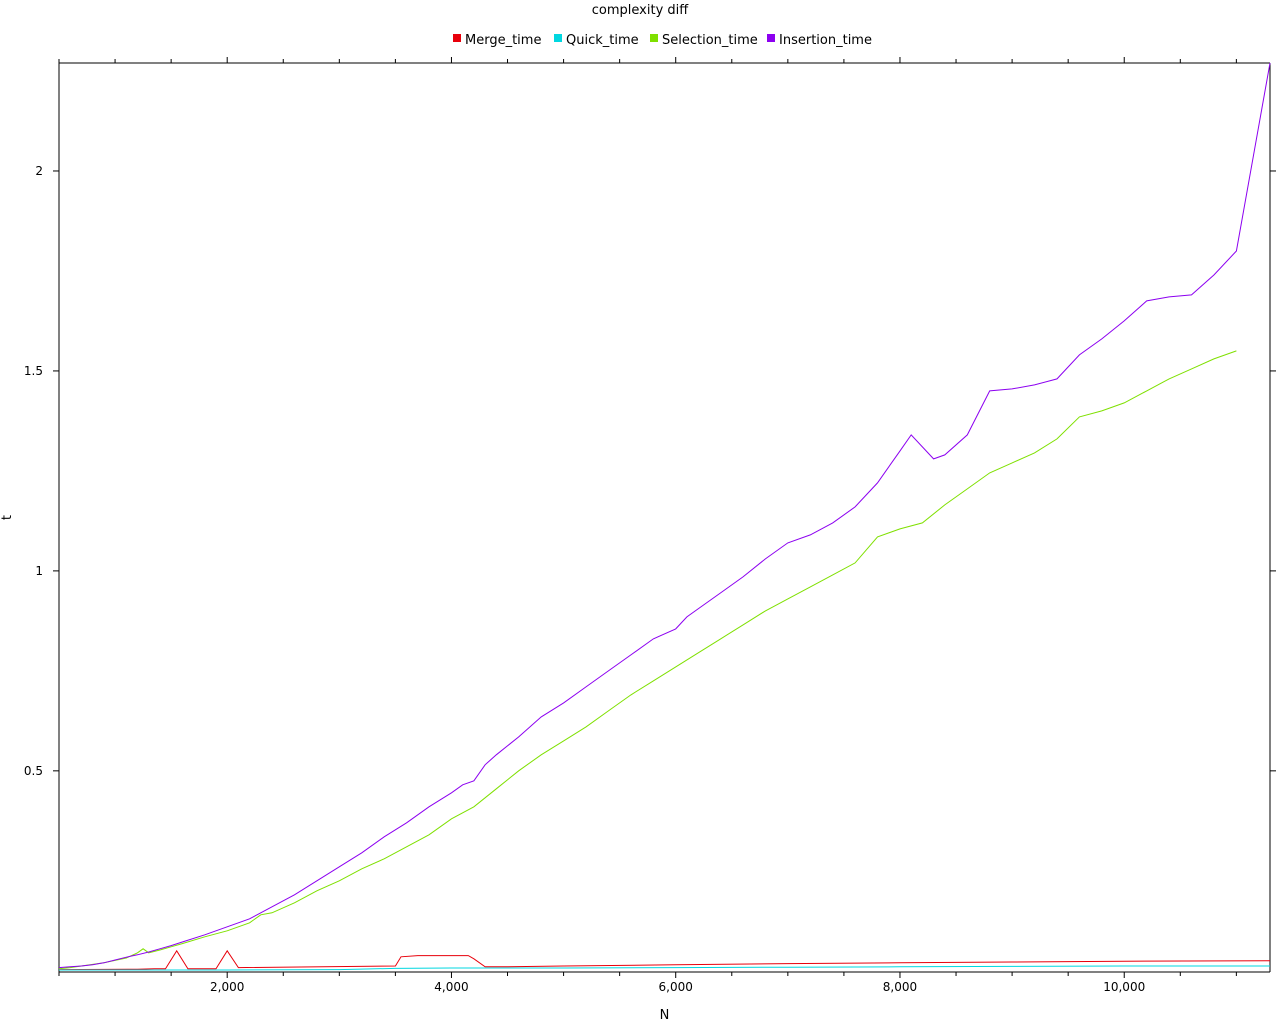 This screenshot has width=1280, height=1024. What do you see at coordinates (1124, 987) in the screenshot?
I see `x-tick-label: 10,000` at bounding box center [1124, 987].